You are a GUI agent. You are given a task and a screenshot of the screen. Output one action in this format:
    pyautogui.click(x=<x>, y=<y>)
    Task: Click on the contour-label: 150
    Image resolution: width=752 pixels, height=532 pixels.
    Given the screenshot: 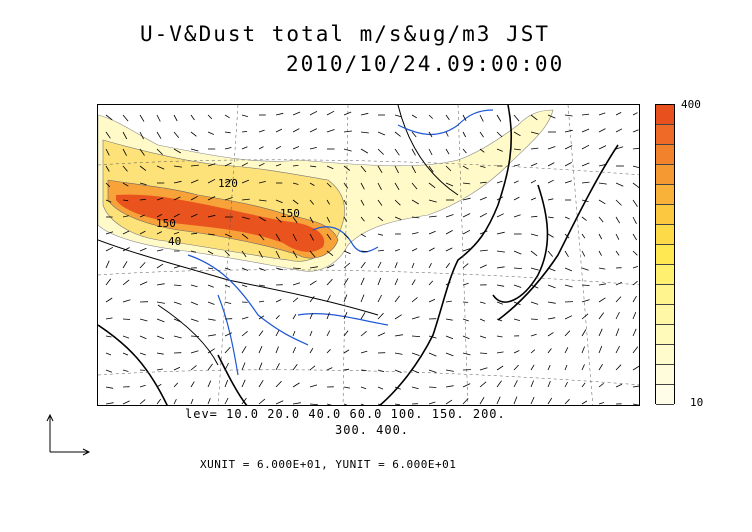 What is the action you would take?
    pyautogui.click(x=166, y=223)
    